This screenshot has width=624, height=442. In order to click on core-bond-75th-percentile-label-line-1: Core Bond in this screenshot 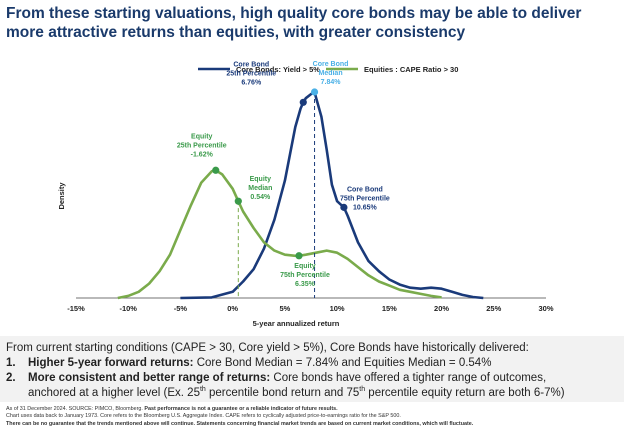, I will do `click(365, 189)`.